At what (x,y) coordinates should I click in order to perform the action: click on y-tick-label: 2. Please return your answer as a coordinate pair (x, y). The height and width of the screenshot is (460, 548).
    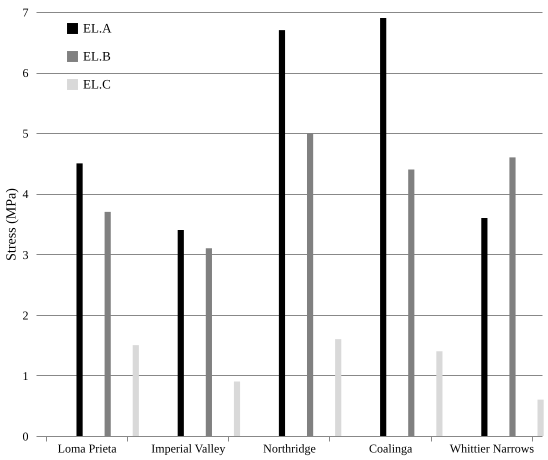
    Looking at the image, I should click on (25, 315).